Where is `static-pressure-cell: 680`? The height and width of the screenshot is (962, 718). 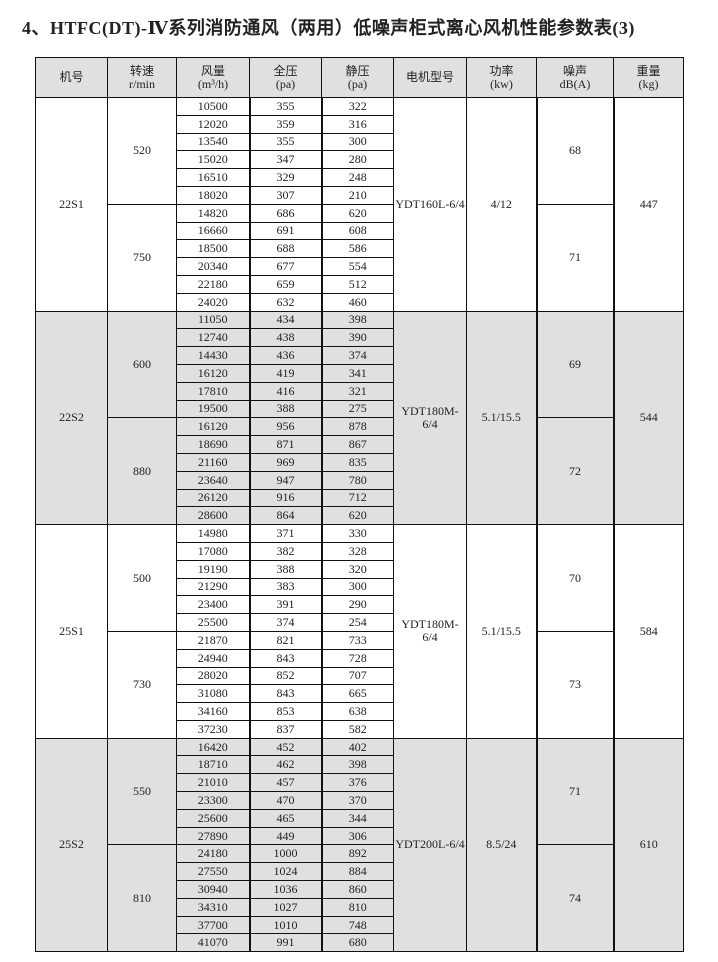 static-pressure-cell: 680 is located at coordinates (357, 943).